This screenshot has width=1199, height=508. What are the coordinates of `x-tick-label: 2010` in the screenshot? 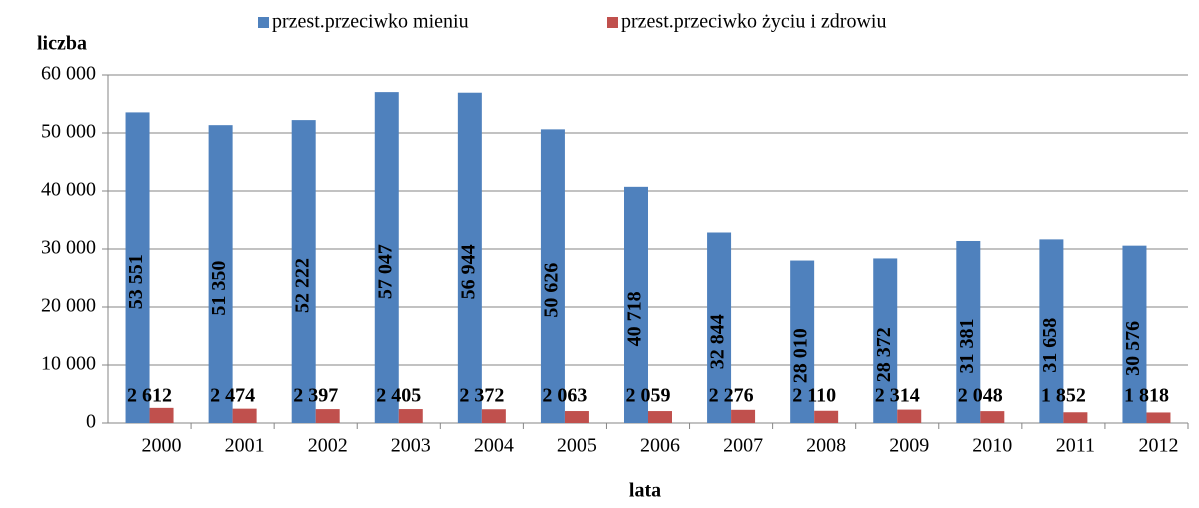 It's located at (992, 446).